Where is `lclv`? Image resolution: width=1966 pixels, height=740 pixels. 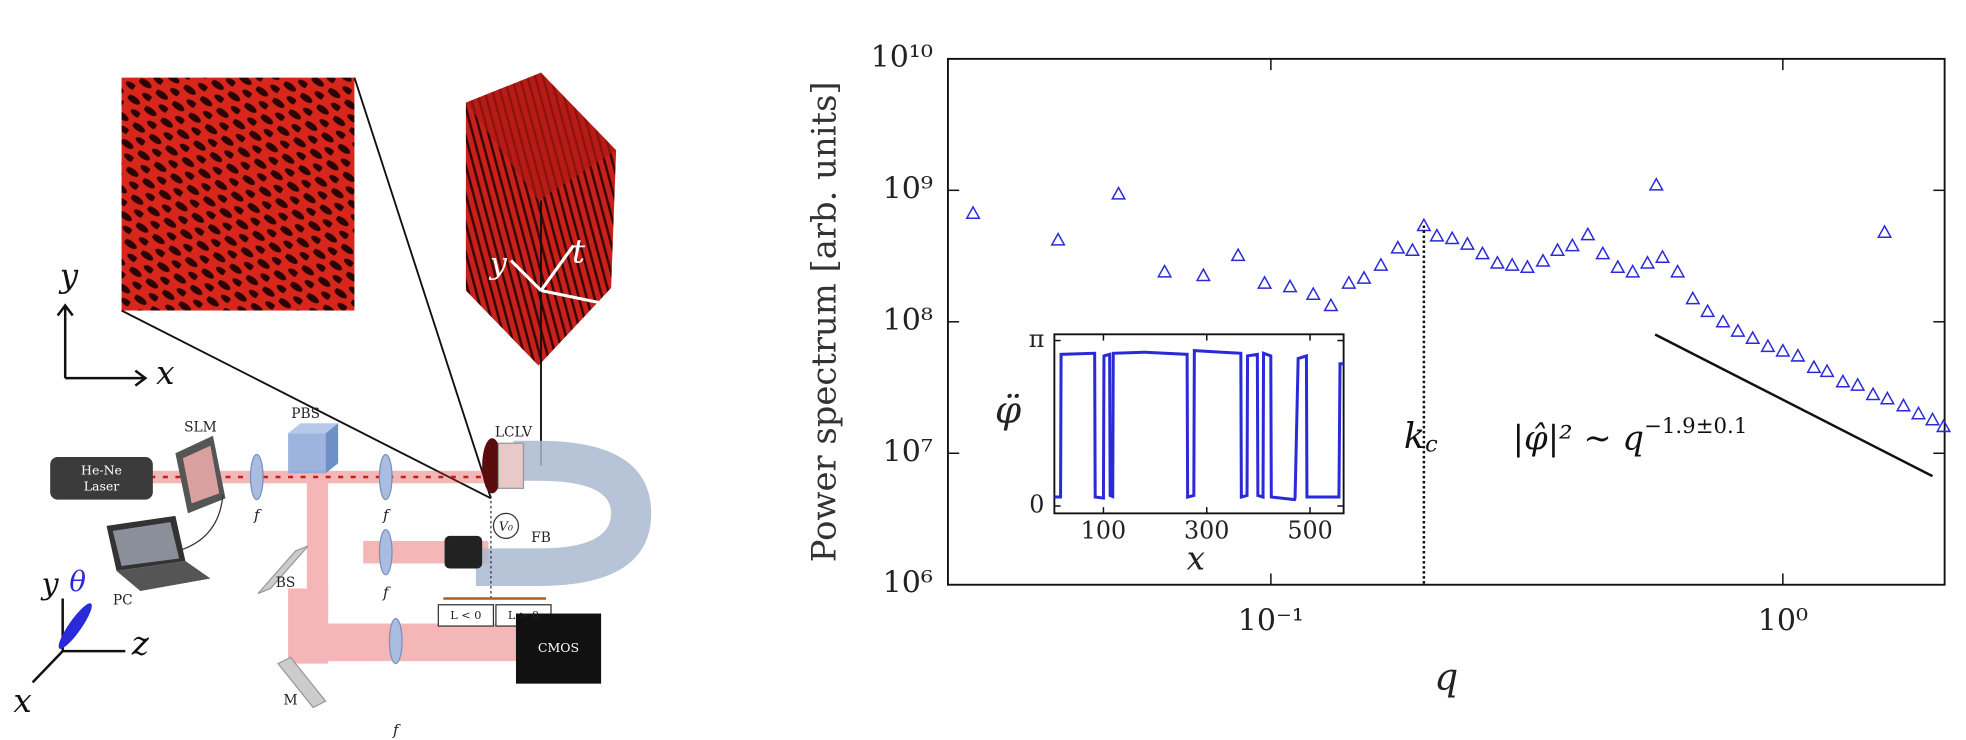 lclv is located at coordinates (492, 466).